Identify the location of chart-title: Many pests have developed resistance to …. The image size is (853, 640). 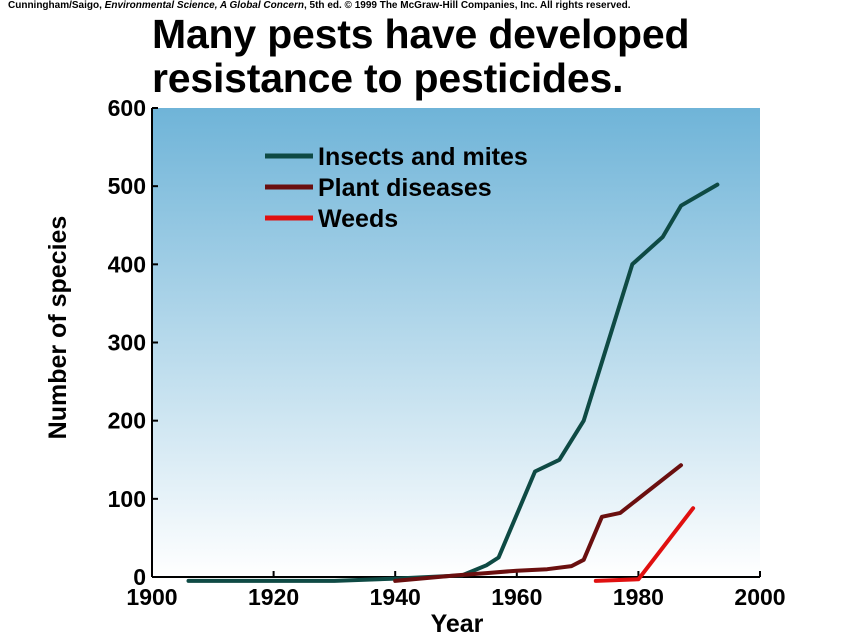
(421, 56).